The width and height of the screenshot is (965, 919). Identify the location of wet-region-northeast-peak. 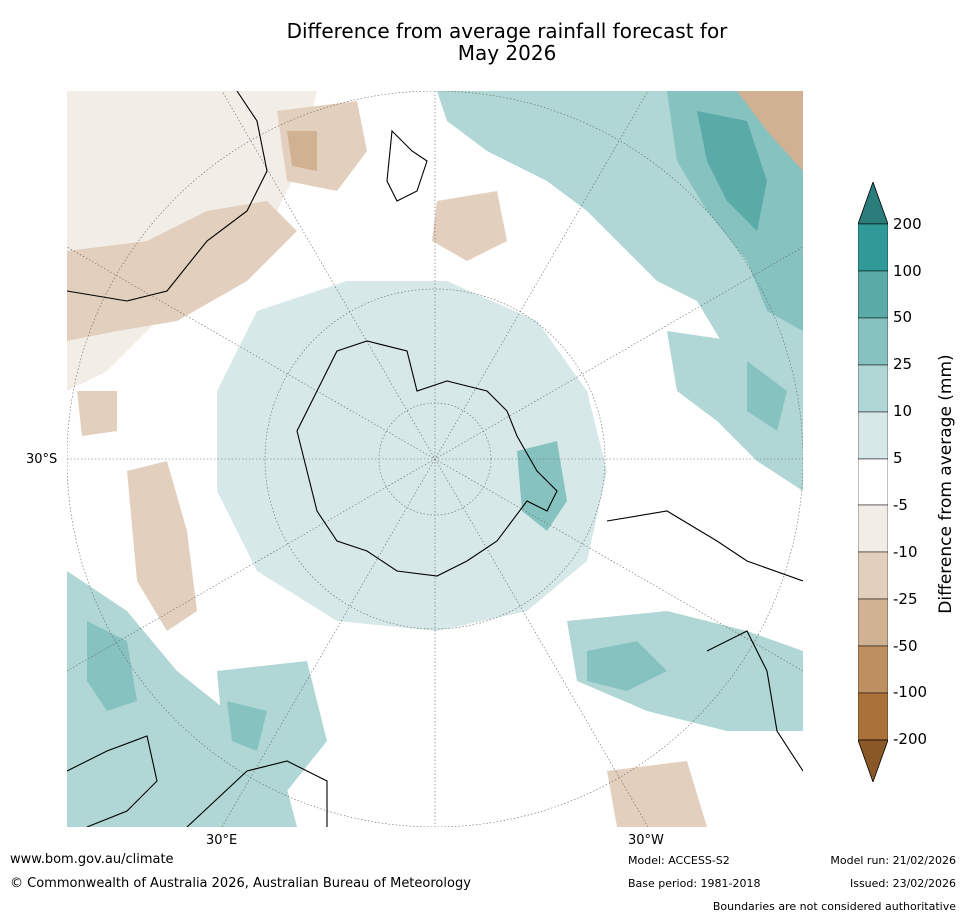
(732, 171).